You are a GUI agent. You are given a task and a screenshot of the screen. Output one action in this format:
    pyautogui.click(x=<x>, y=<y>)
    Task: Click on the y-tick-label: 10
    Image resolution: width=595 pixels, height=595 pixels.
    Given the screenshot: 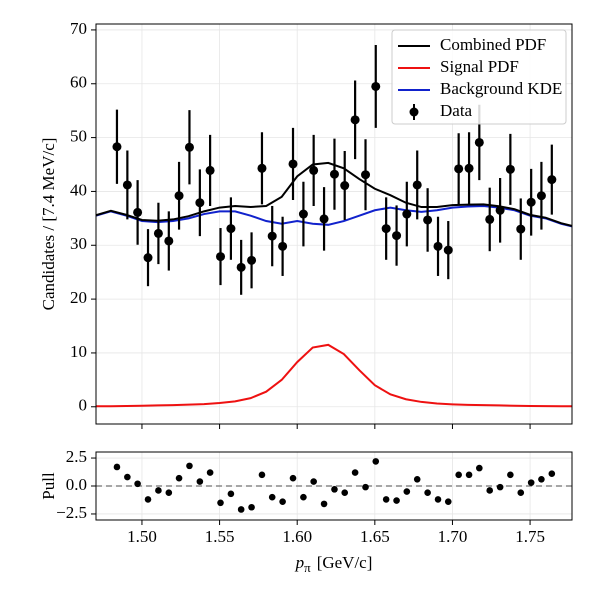 What is the action you would take?
    pyautogui.click(x=78, y=351)
    